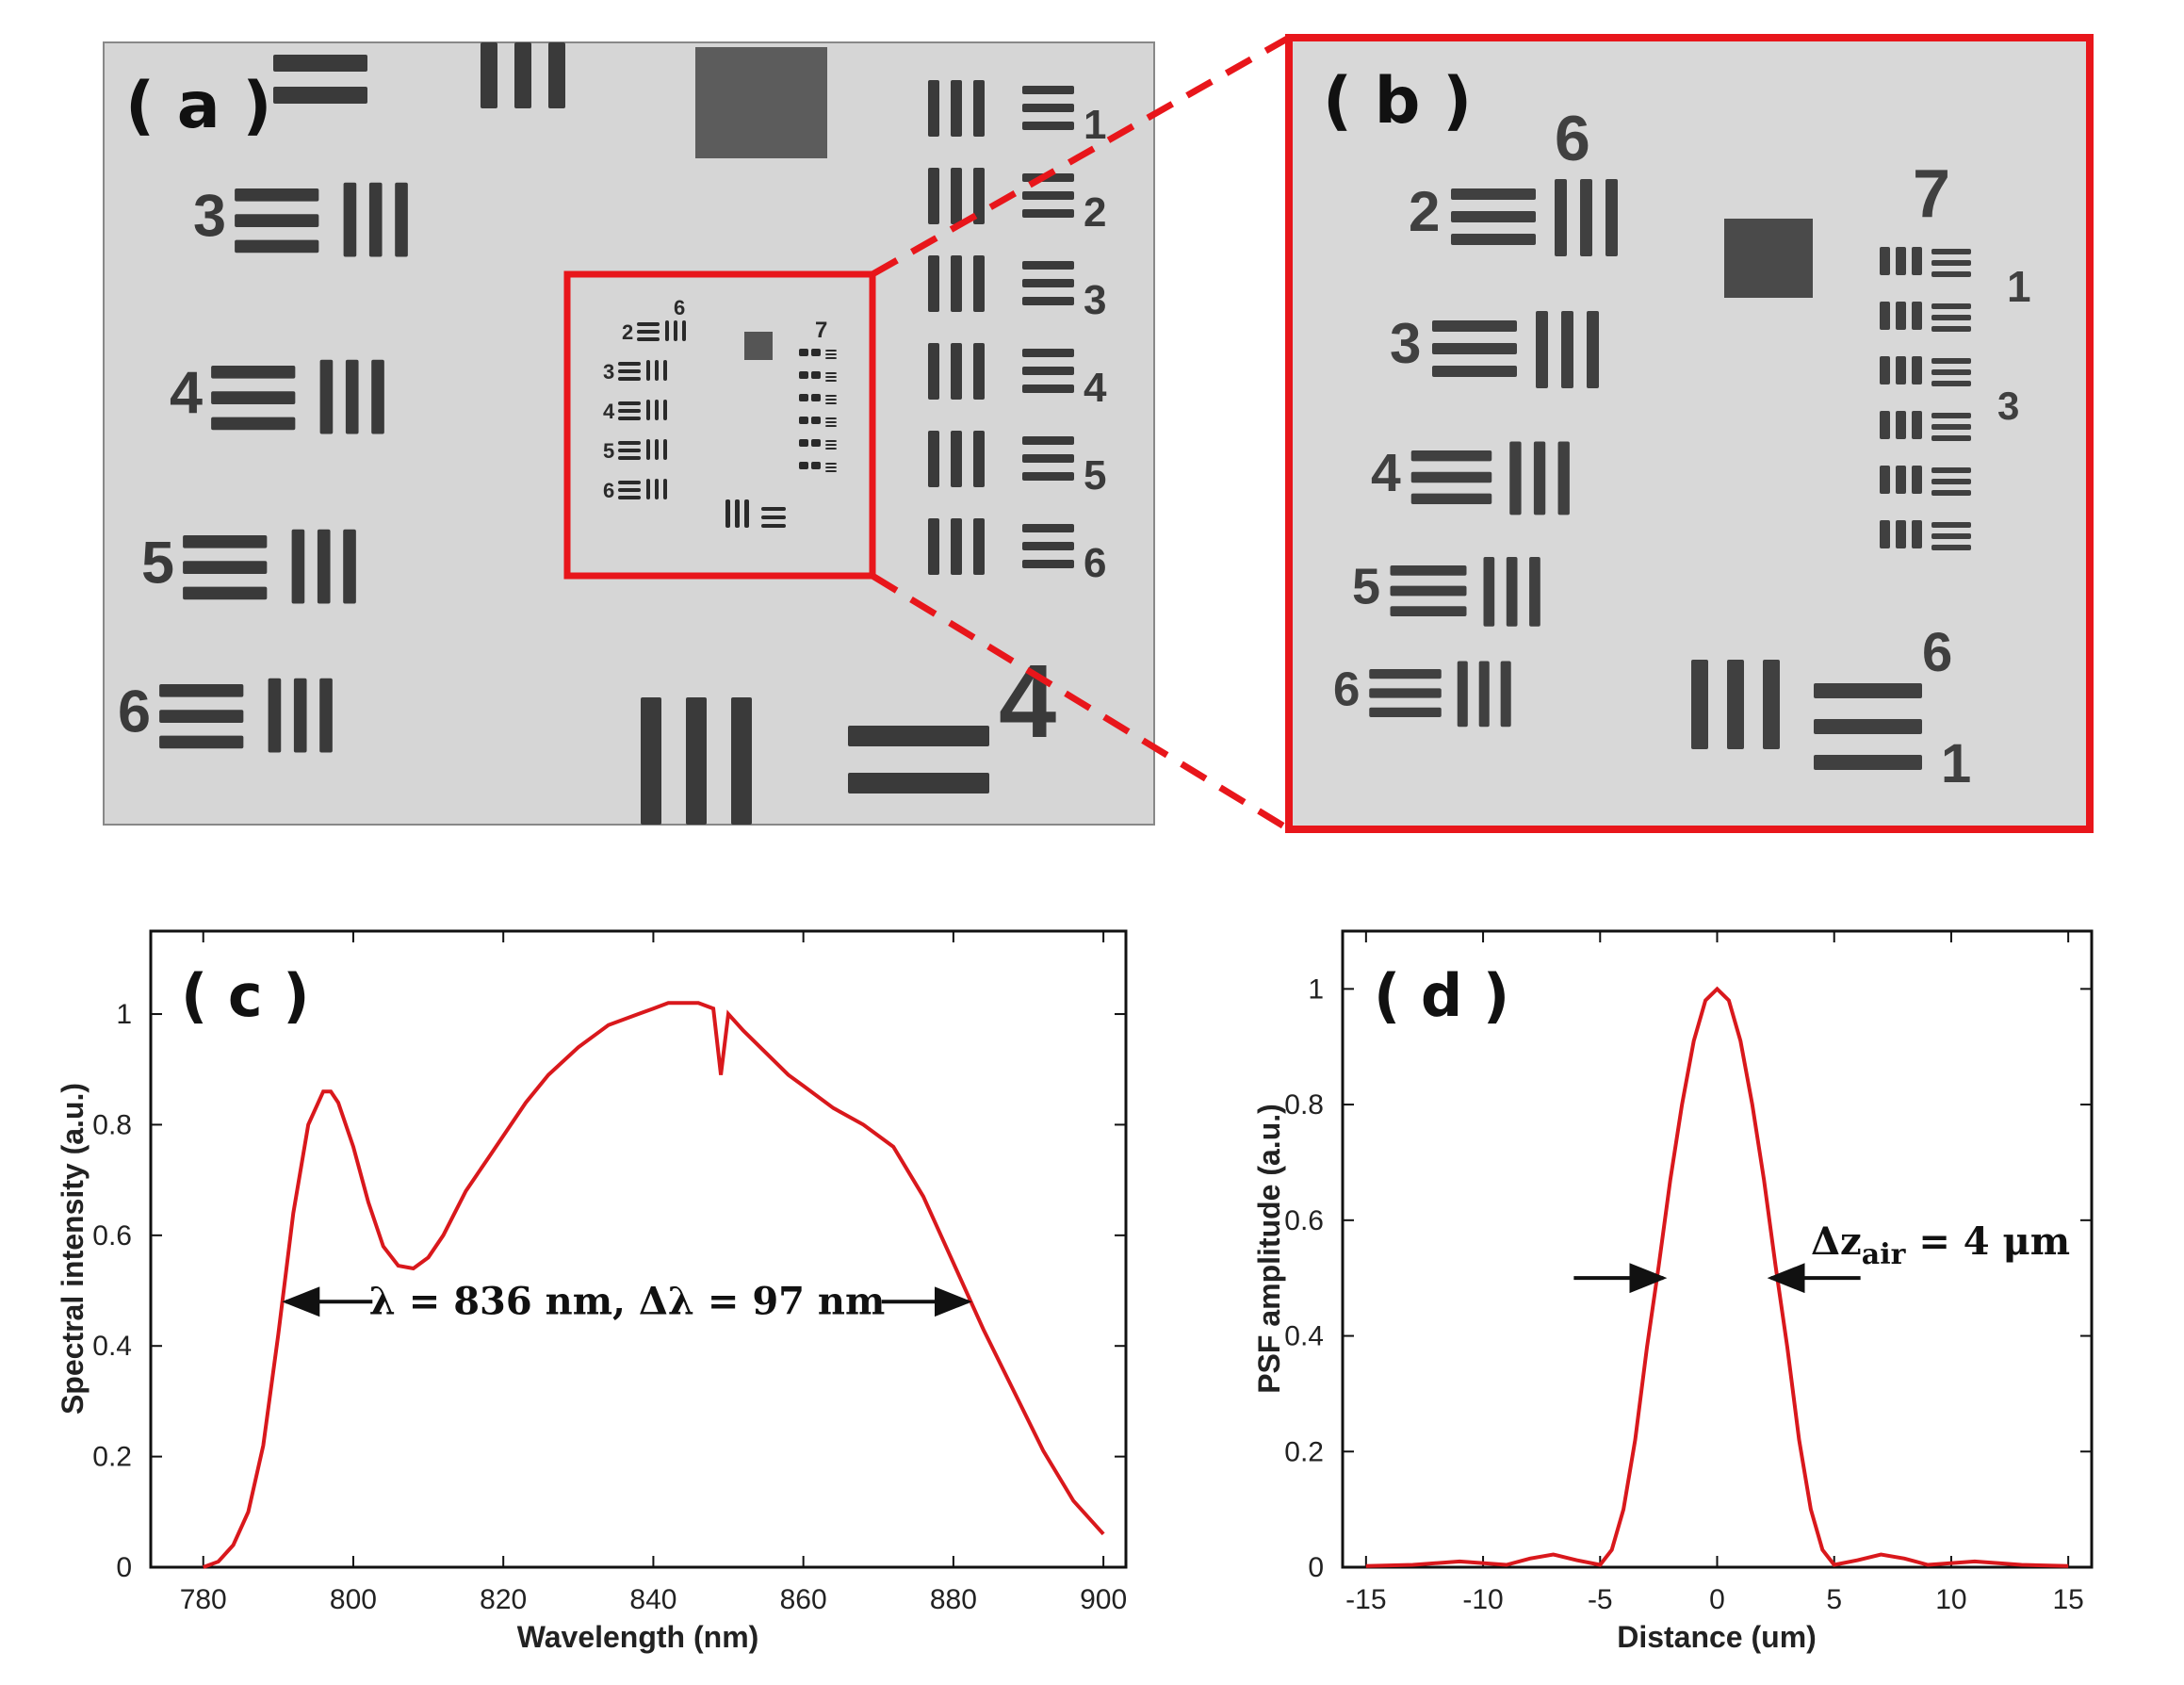 This screenshot has height=1685, width=2184. I want to click on y-tick-label: 0.6, so click(1304, 1220).